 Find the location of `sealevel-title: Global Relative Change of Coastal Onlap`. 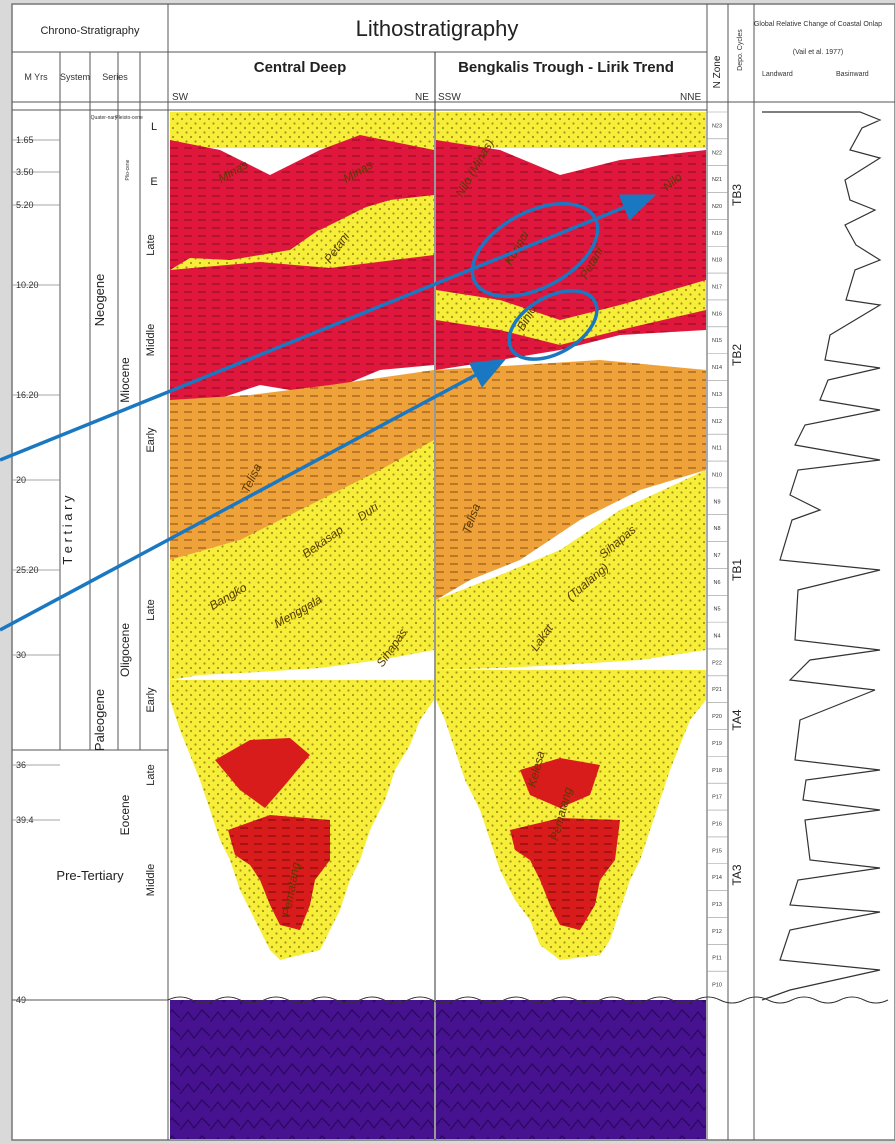

sealevel-title: Global Relative Change of Coastal Onlap is located at coordinates (818, 24).